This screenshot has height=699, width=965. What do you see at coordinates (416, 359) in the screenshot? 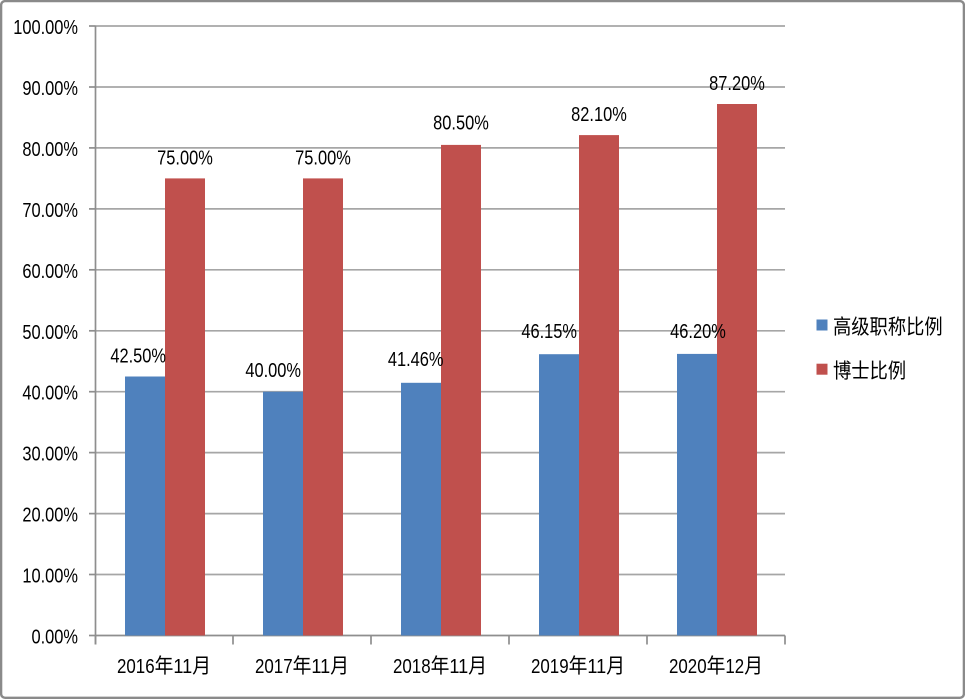
I see `svg-text: 41.46%` at bounding box center [416, 359].